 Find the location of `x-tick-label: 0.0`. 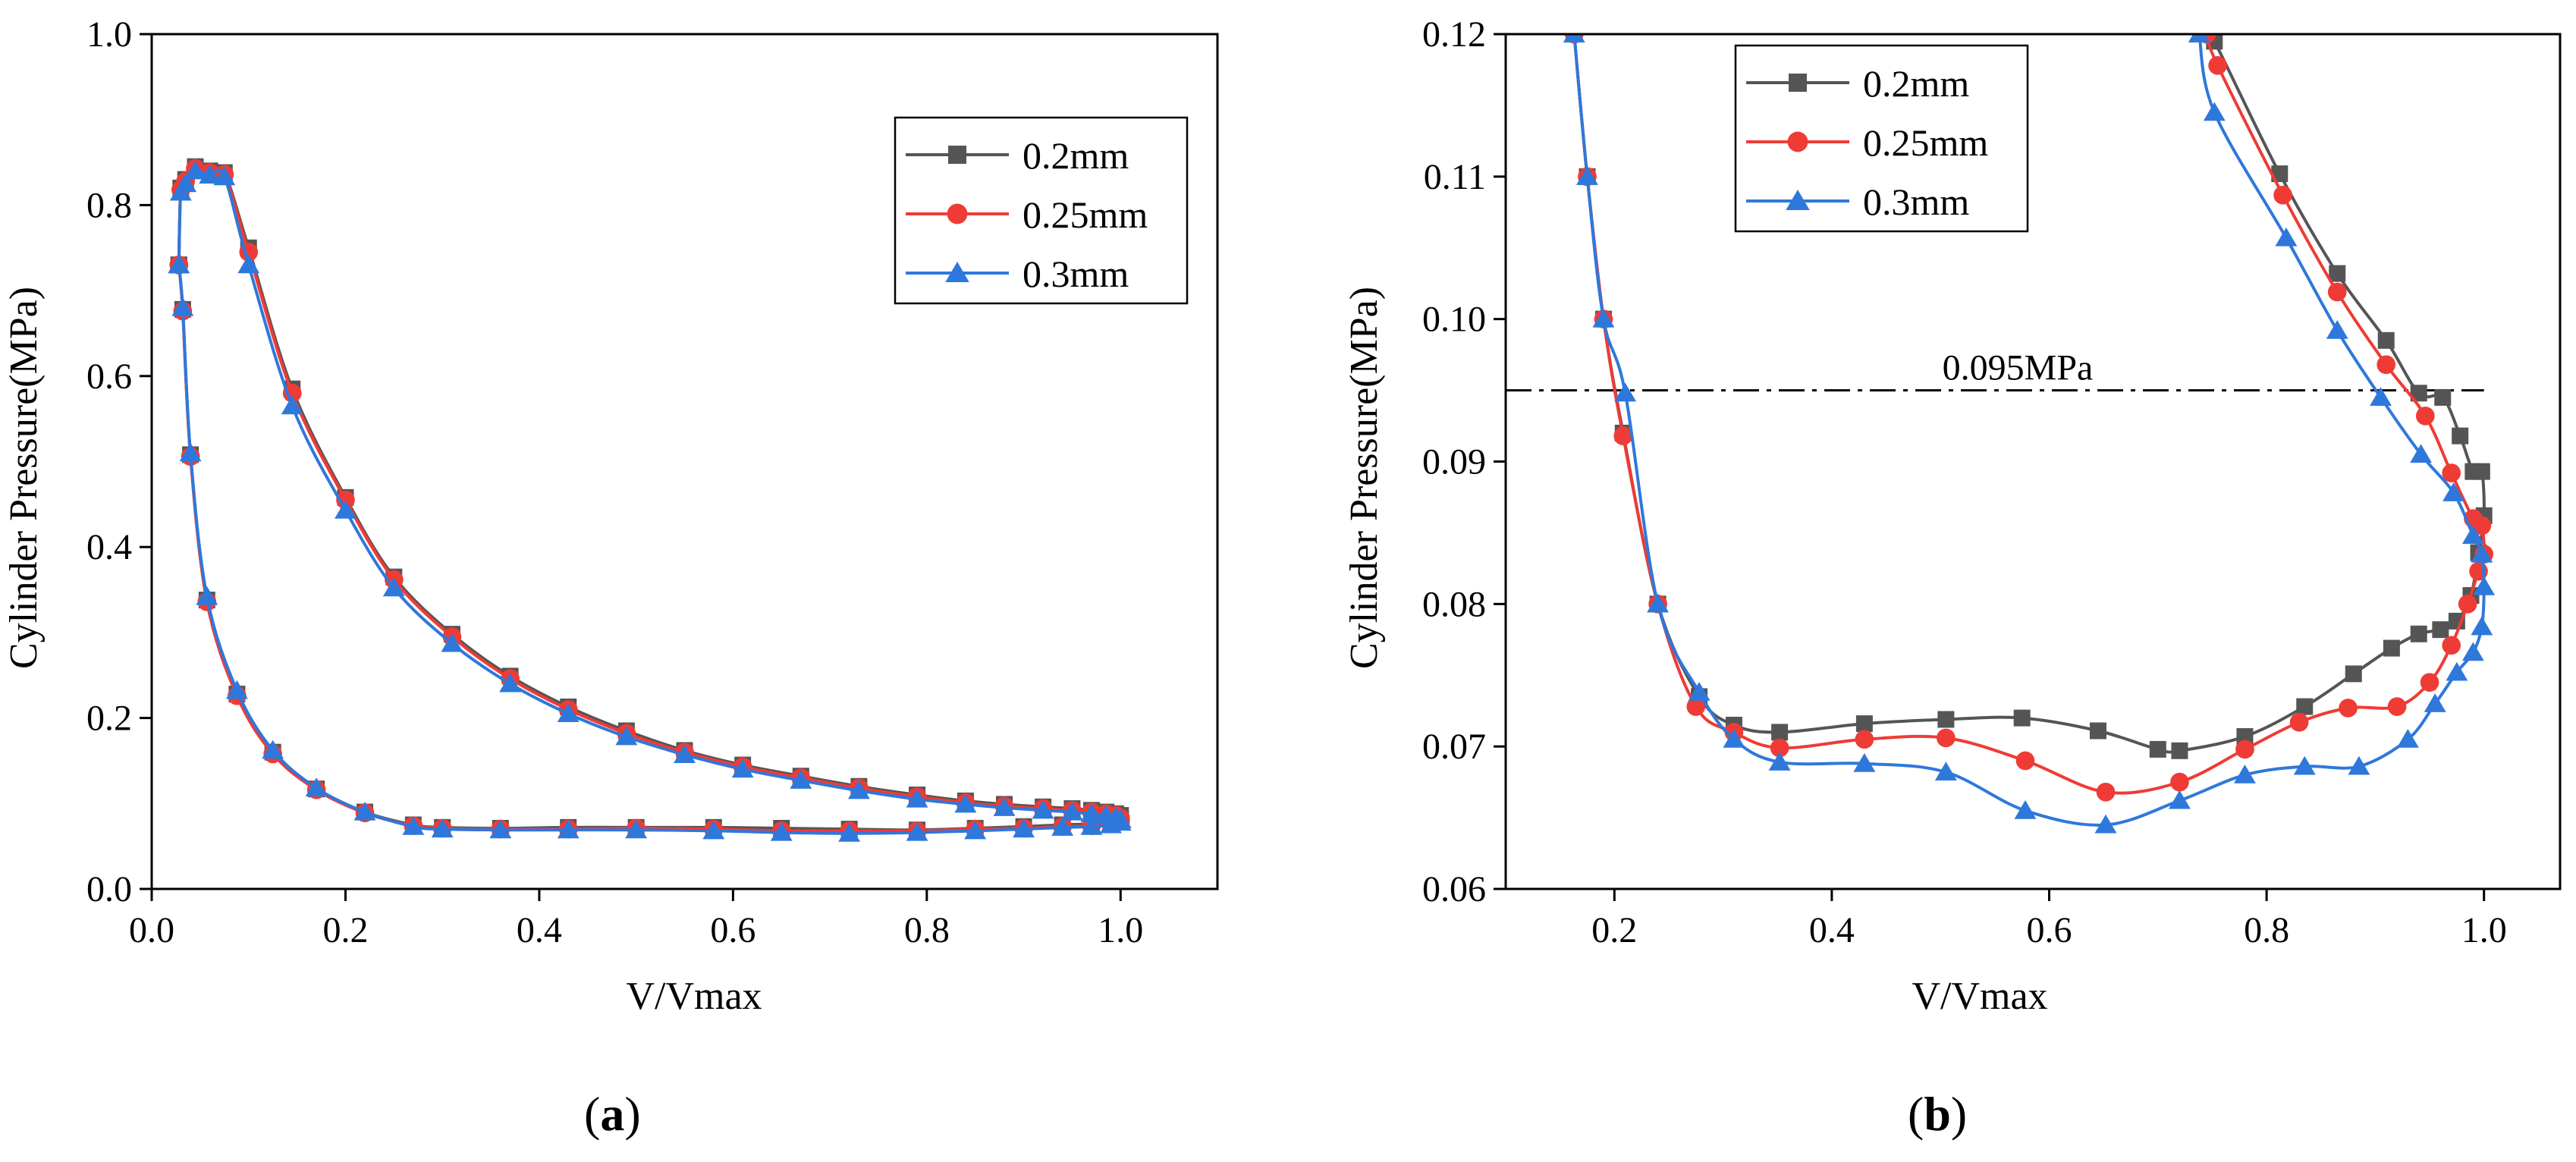

x-tick-label: 0.0 is located at coordinates (151, 930).